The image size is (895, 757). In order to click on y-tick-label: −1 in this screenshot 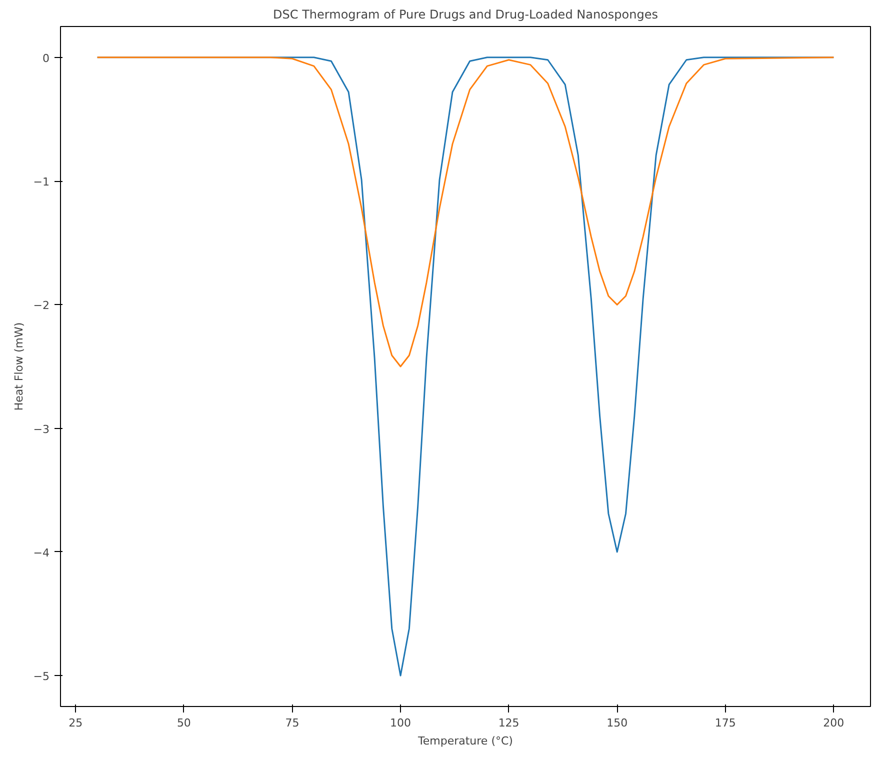, I will do `click(41, 182)`.